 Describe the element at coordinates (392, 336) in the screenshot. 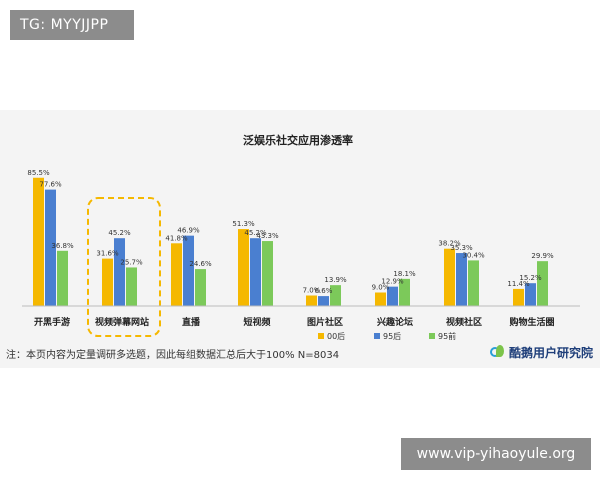

I see `legend-label-2: 95后` at that location.